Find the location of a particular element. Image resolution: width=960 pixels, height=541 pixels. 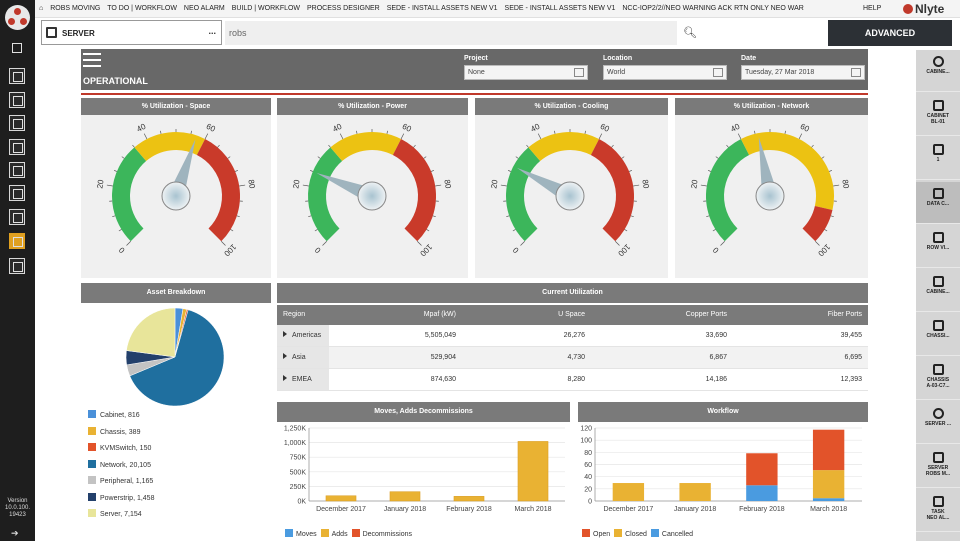

legend-item: KVMSwitch, 150 is located at coordinates (119, 447).